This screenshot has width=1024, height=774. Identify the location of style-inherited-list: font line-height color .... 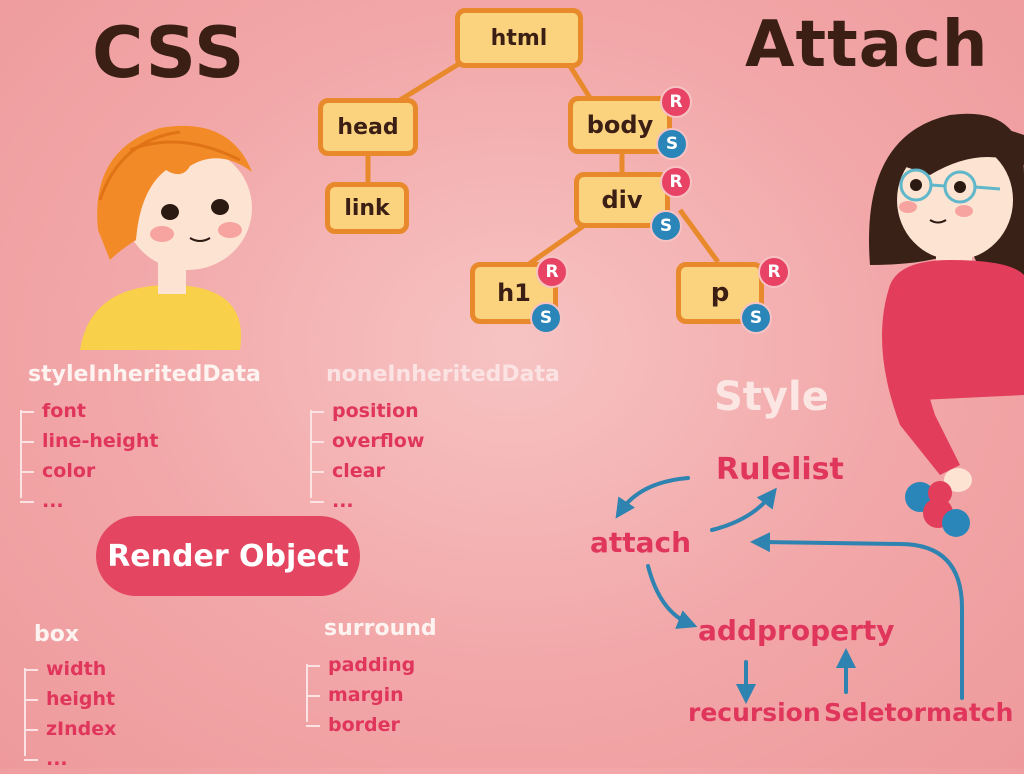
(89, 456).